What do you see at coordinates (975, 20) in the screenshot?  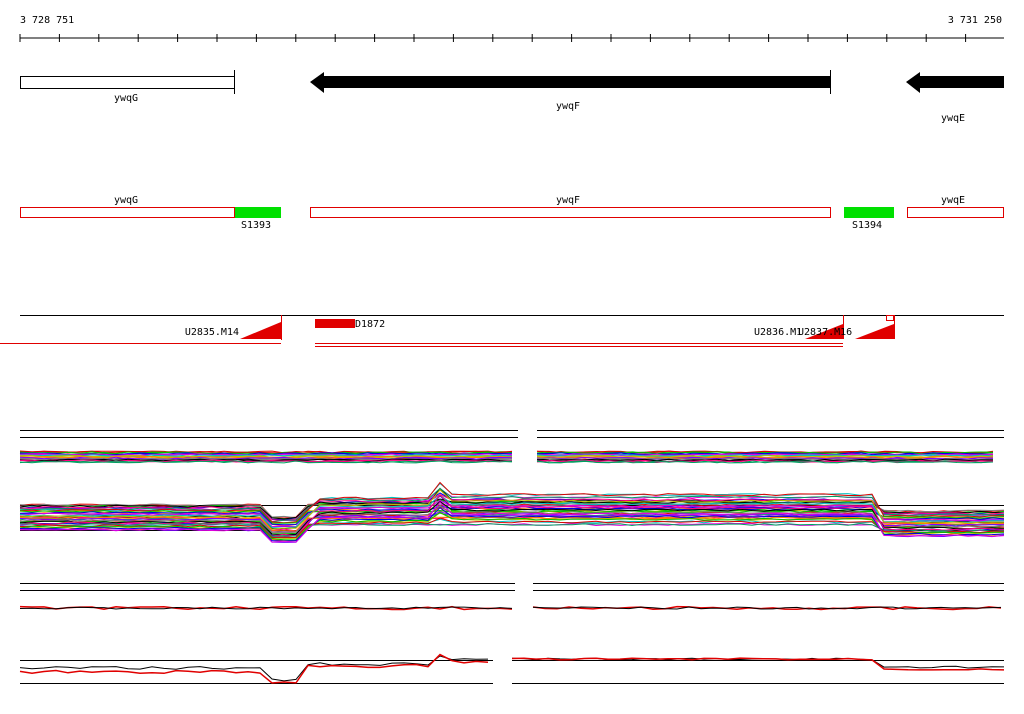 I see `ruler-end: 3 731 250` at bounding box center [975, 20].